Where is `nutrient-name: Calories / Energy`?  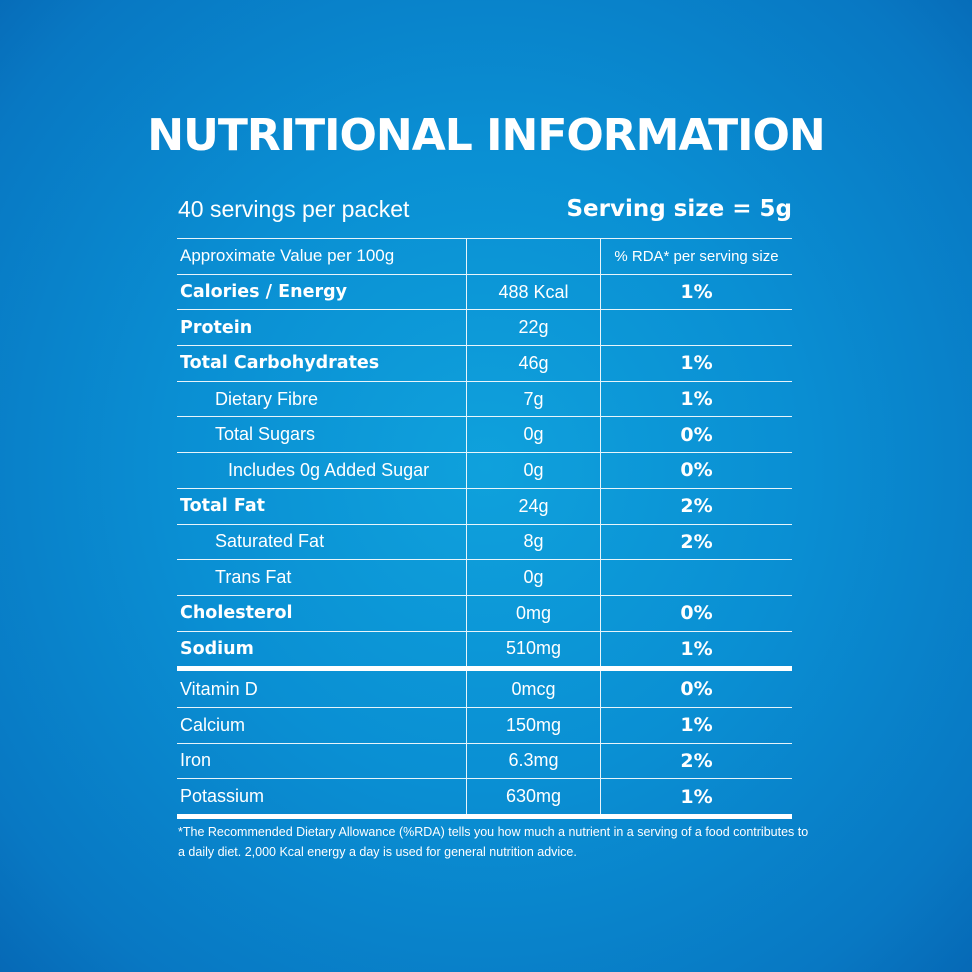
nutrient-name: Calories / Energy is located at coordinates (264, 292).